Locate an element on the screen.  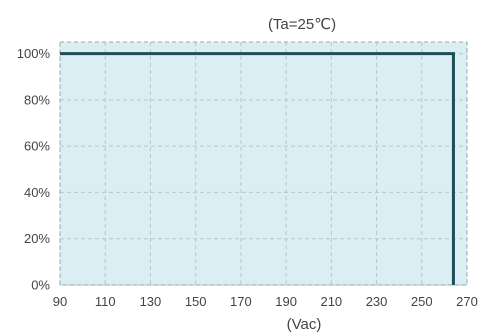
x-tick-labels: 90 110 130 150 170 190 210 230 250 270 is located at coordinates (265, 301).